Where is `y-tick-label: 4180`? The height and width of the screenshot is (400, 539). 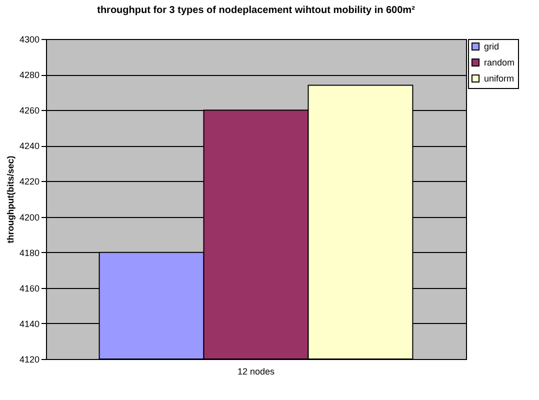 y-tick-label: 4180 is located at coordinates (29, 253).